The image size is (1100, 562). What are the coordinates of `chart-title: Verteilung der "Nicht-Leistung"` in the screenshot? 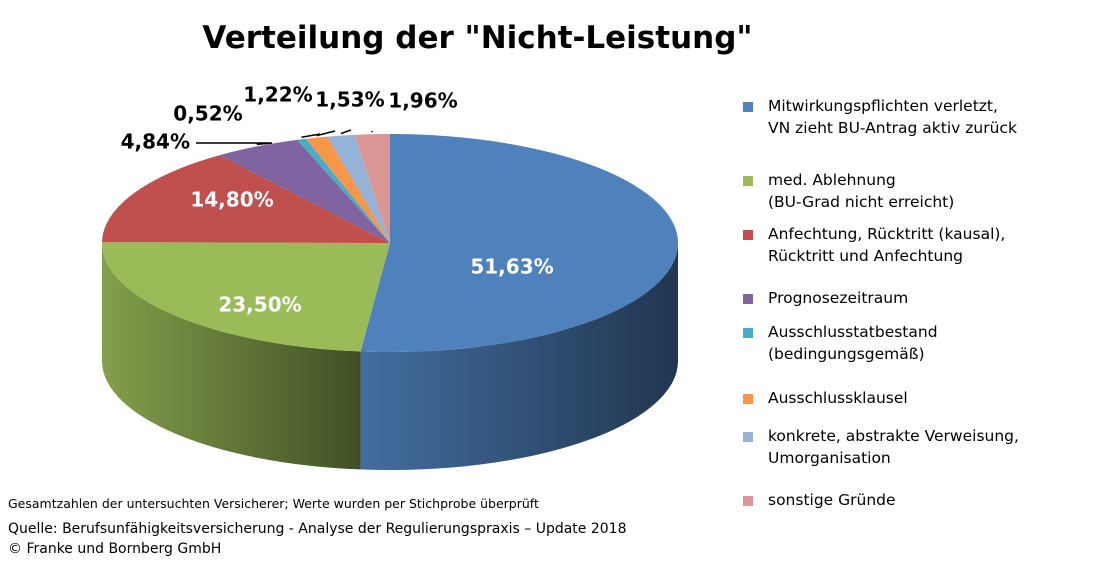 It's located at (477, 38).